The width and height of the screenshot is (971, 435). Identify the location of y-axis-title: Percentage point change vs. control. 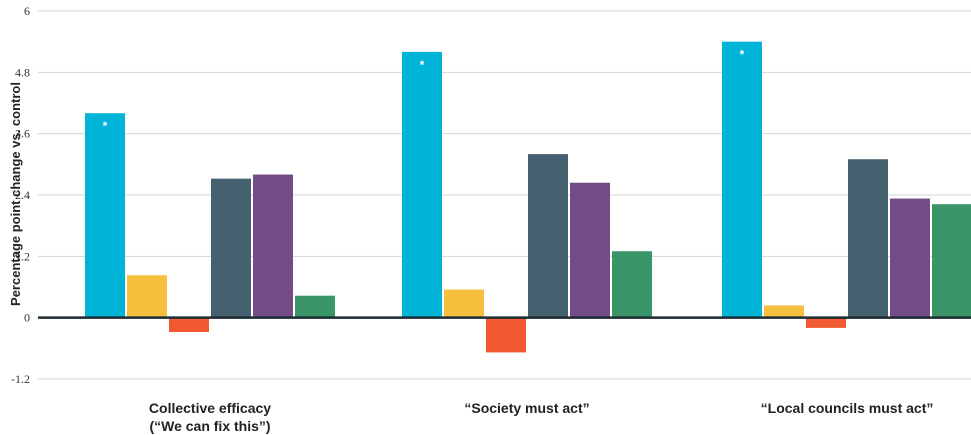
(15, 194).